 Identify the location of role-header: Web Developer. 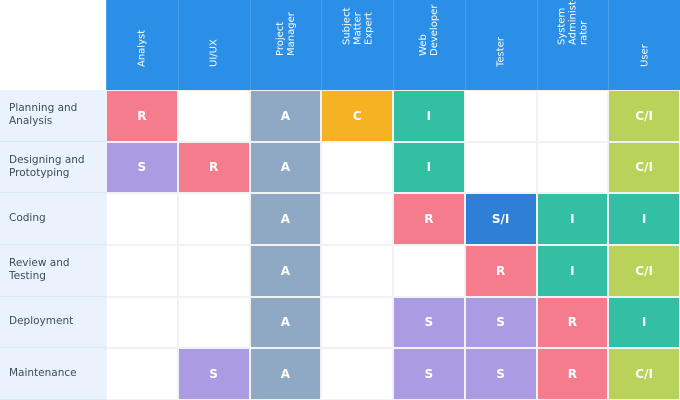
(429, 45).